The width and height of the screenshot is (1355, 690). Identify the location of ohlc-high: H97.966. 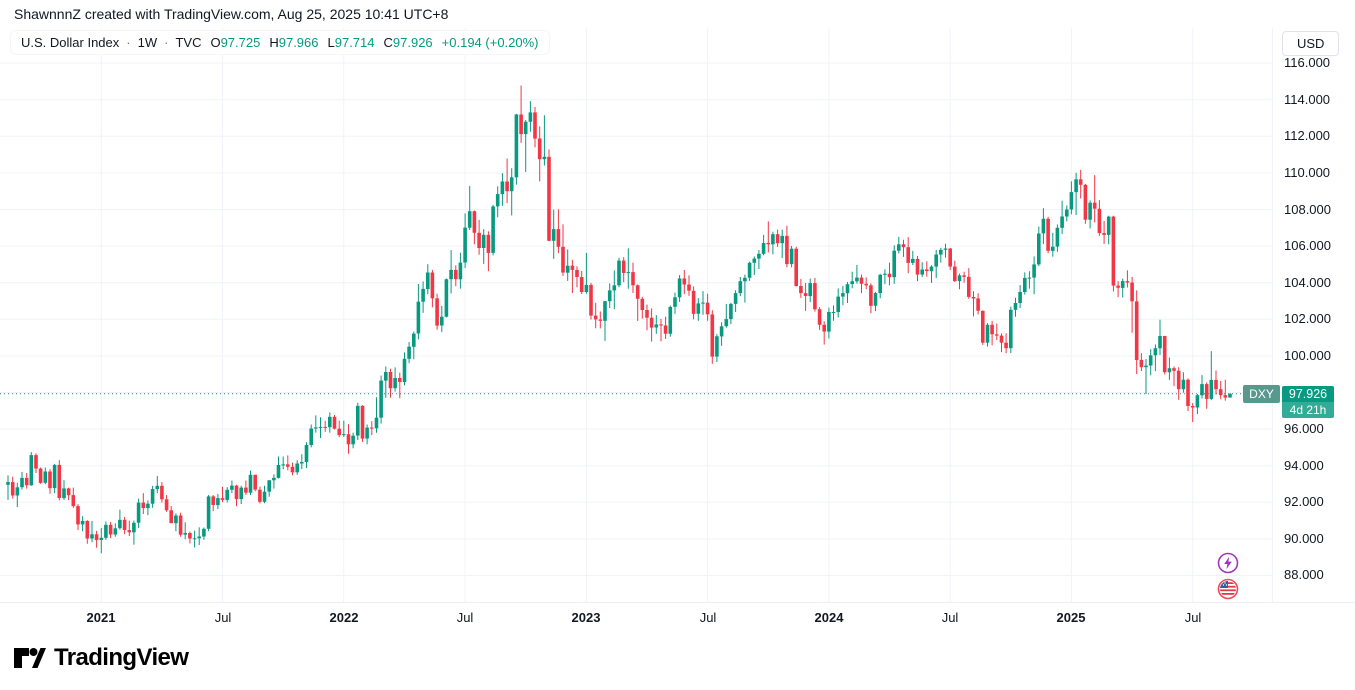
(293, 42).